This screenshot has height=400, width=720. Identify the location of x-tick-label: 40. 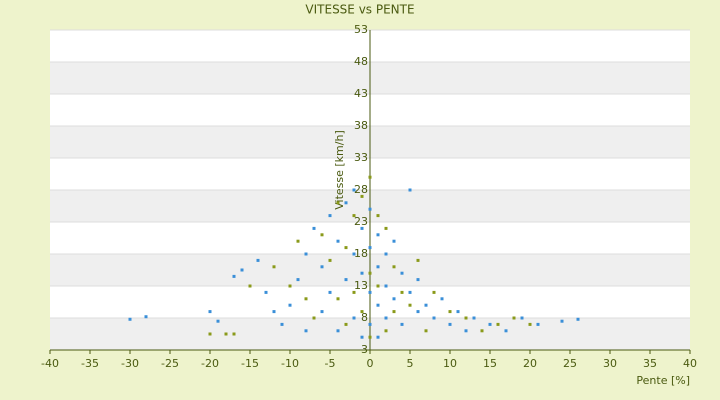
(690, 363).